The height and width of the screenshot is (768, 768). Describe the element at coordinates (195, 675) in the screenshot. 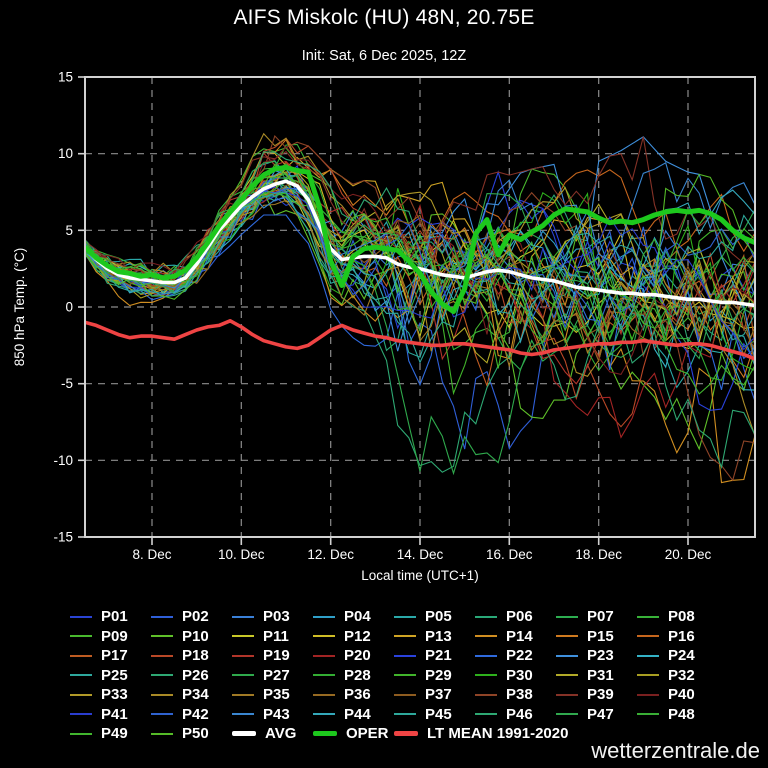

I see `legend-label: P26` at that location.